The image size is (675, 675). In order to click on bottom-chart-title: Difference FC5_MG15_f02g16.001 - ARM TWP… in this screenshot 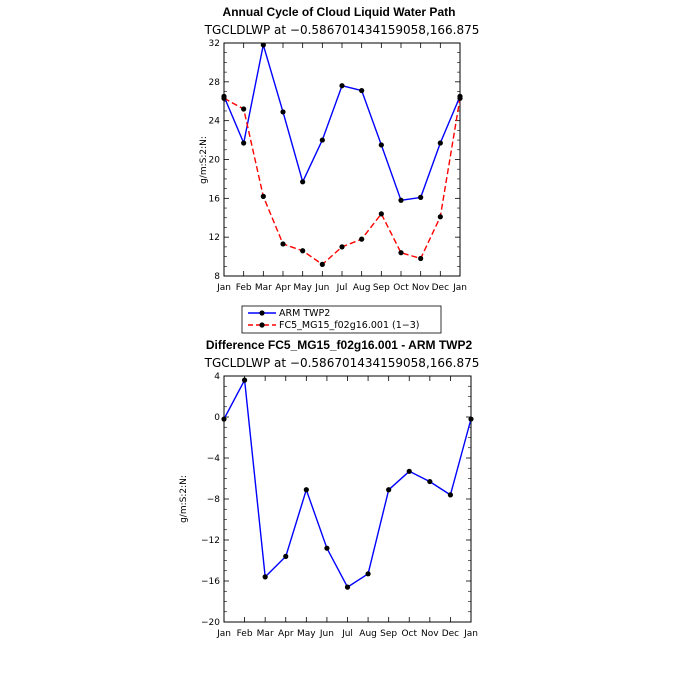, I will do `click(339, 345)`.